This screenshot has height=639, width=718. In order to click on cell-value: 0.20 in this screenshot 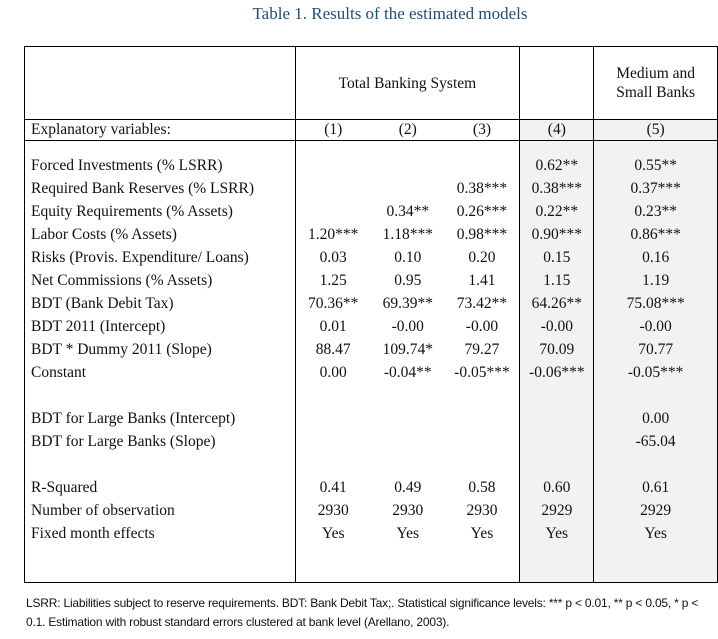, I will do `click(482, 257)`.